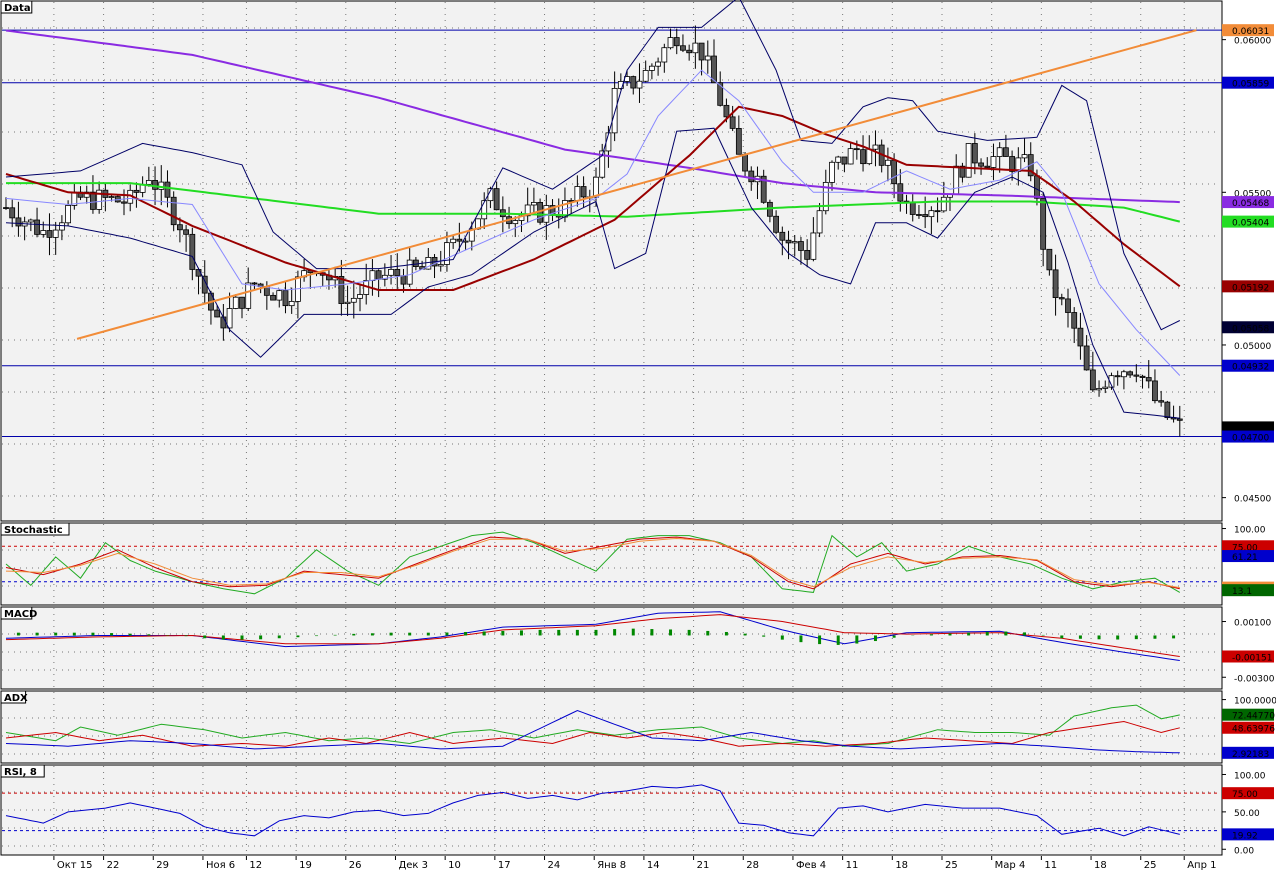  I want to click on y-tick-label: 0.00, so click(1244, 851).